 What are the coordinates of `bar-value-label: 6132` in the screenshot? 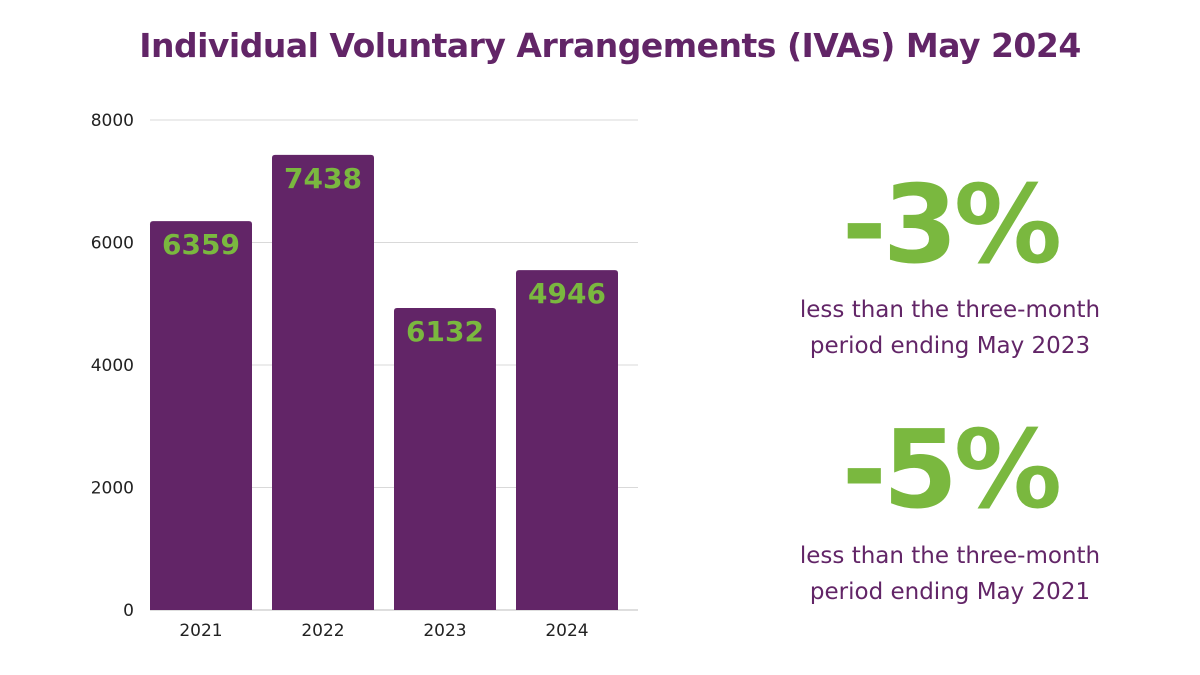 It's located at (445, 331).